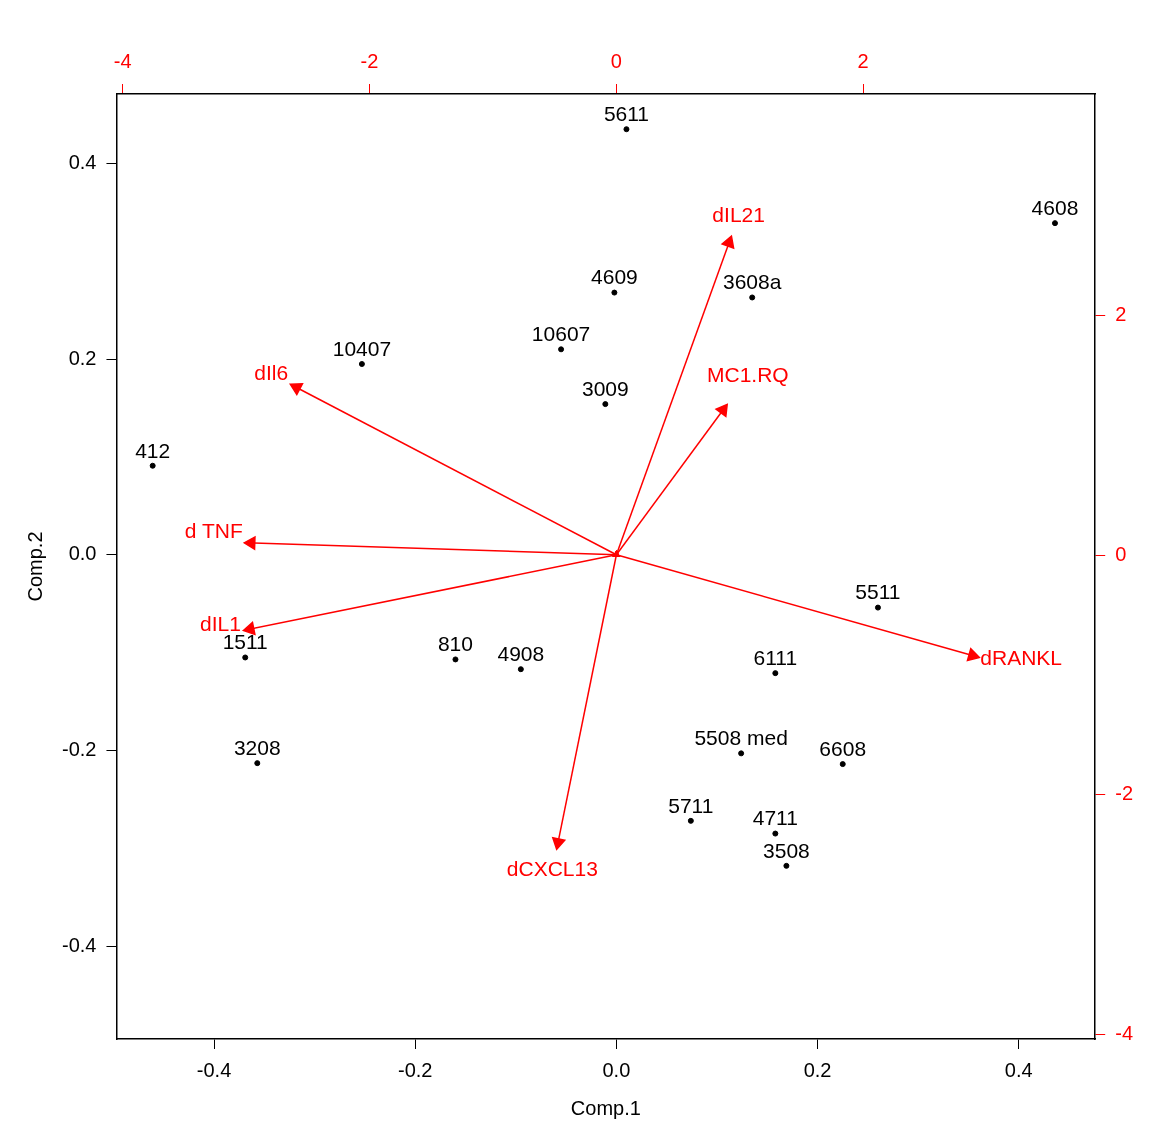  What do you see at coordinates (214, 1069) in the screenshot?
I see `x-tick-label: -0.4` at bounding box center [214, 1069].